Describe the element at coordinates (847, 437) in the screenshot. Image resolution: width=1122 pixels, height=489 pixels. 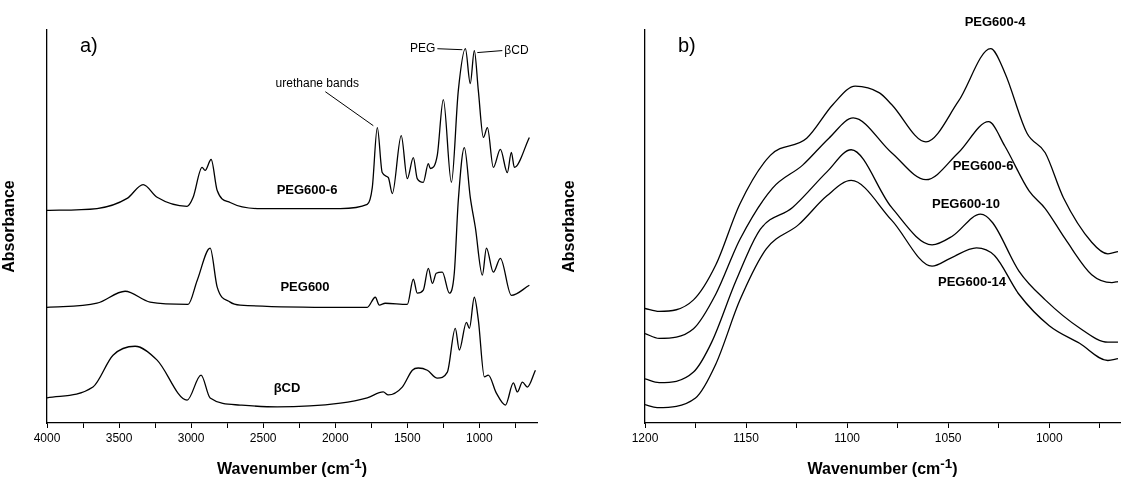
I see `x-tick-label: 1100` at that location.